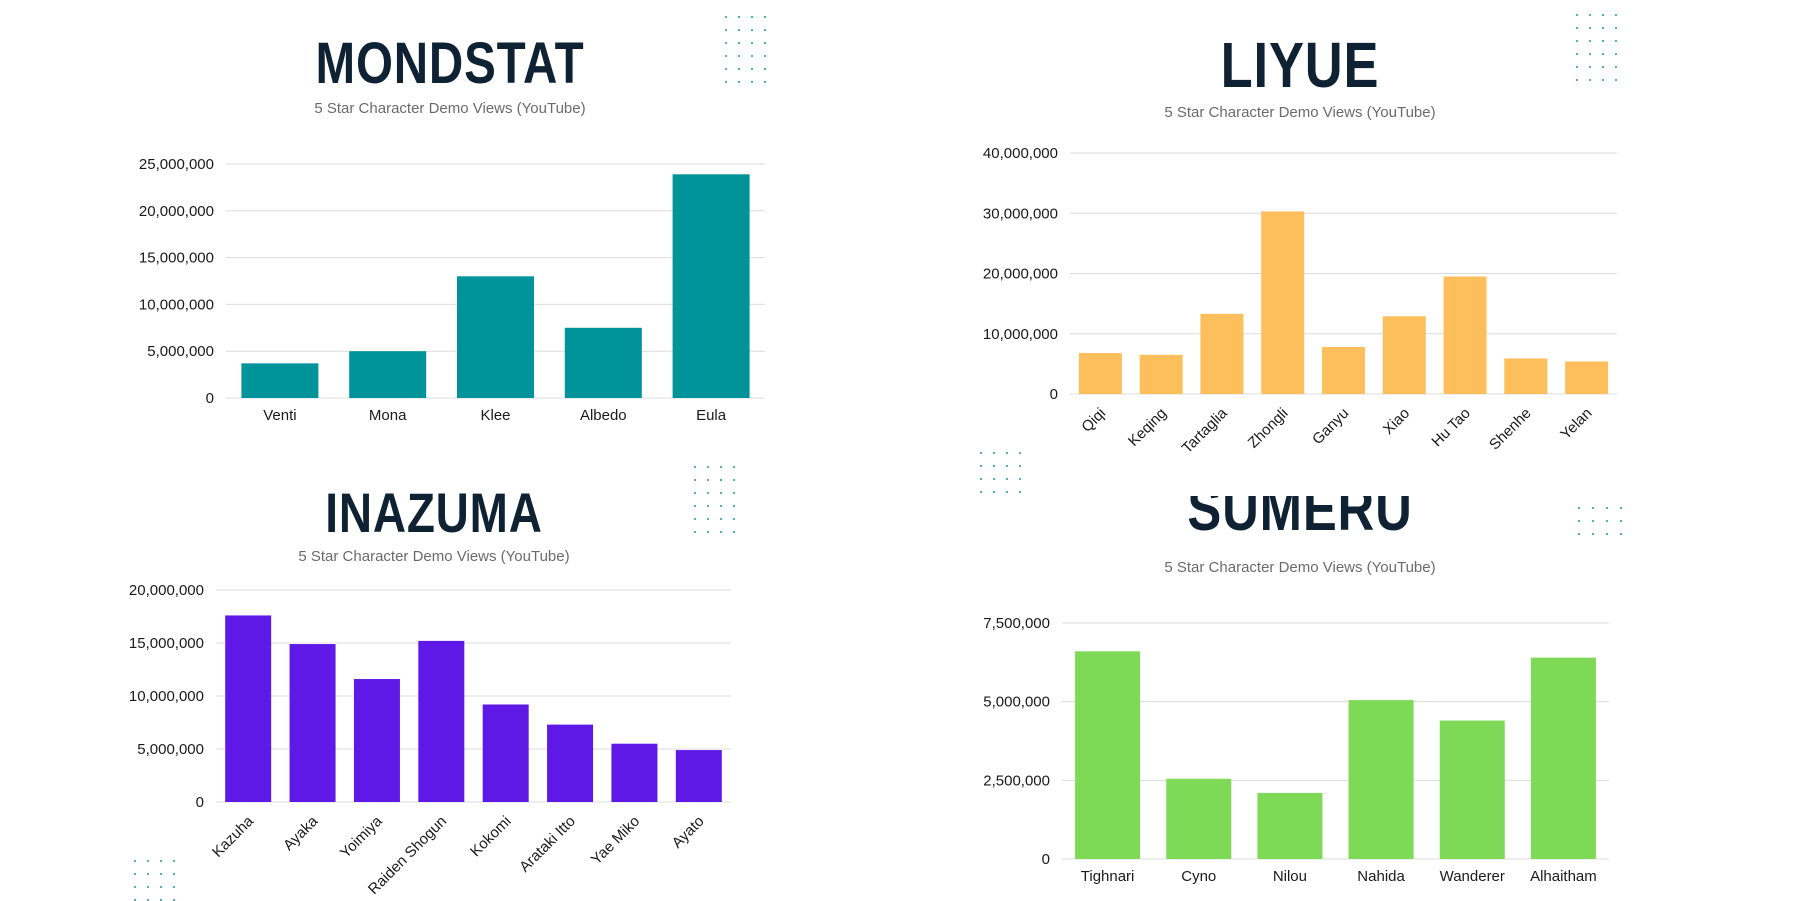 This screenshot has height=901, width=1800. What do you see at coordinates (698, 776) in the screenshot?
I see `bar-ayato` at bounding box center [698, 776].